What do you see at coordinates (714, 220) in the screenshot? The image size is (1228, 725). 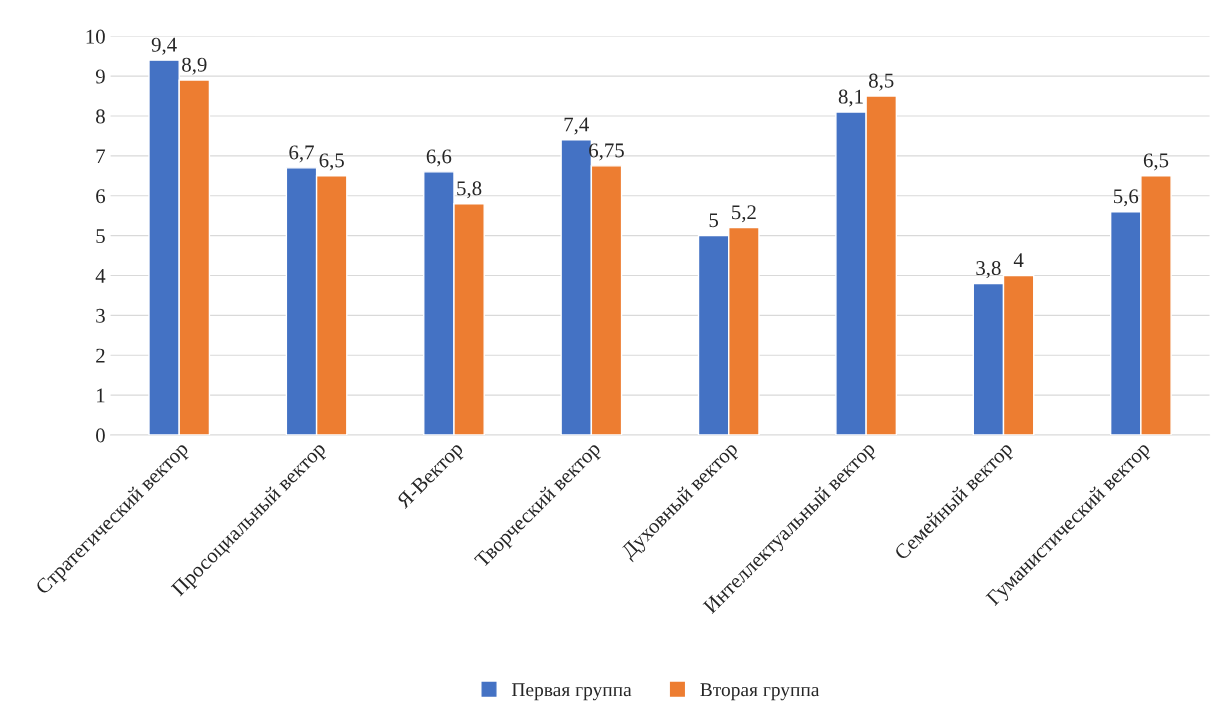 I see `data-label: 5` at bounding box center [714, 220].